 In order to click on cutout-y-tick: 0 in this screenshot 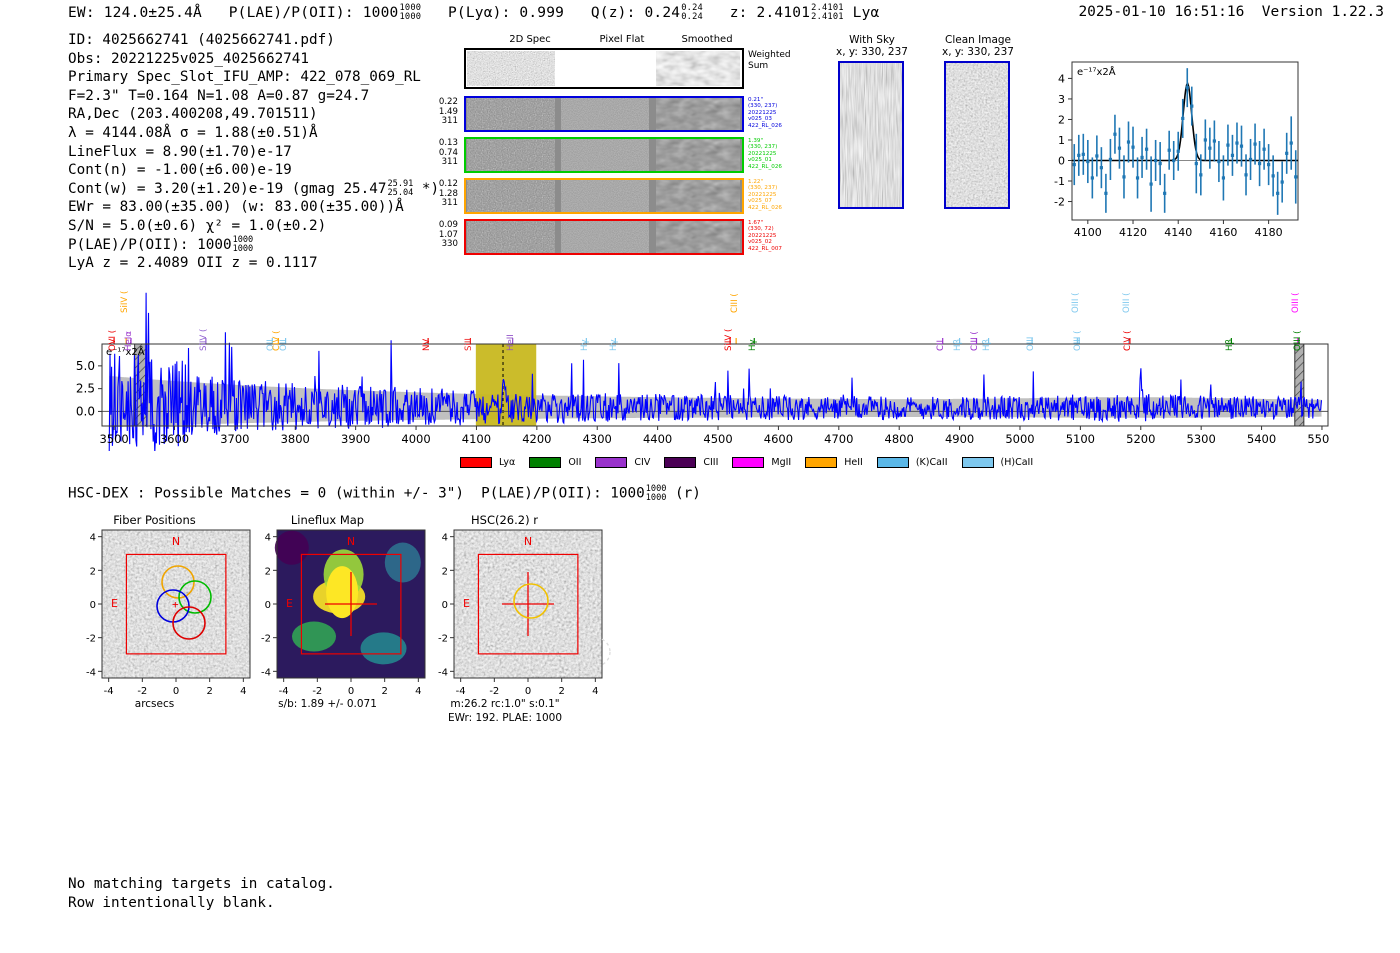, I will do `click(93, 605)`.